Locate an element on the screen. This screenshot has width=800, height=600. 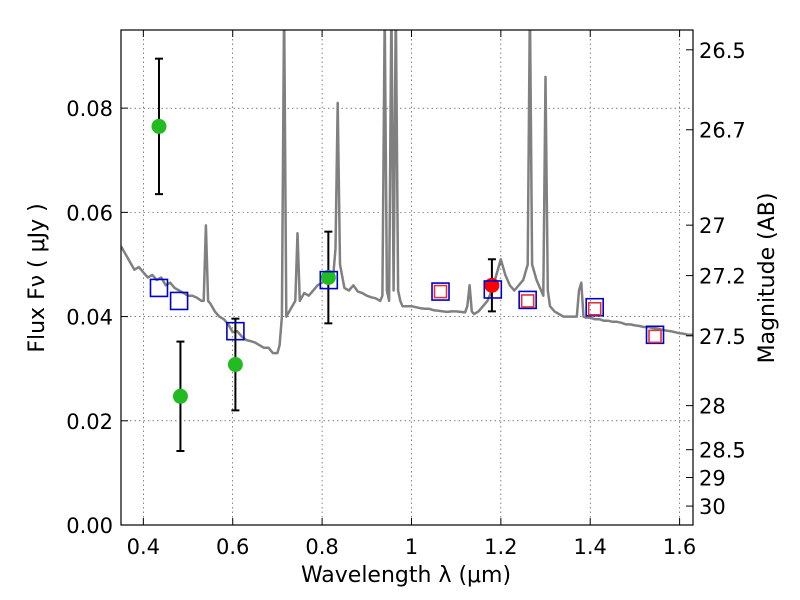
y-tick-label: 0.00 is located at coordinates (89, 526).